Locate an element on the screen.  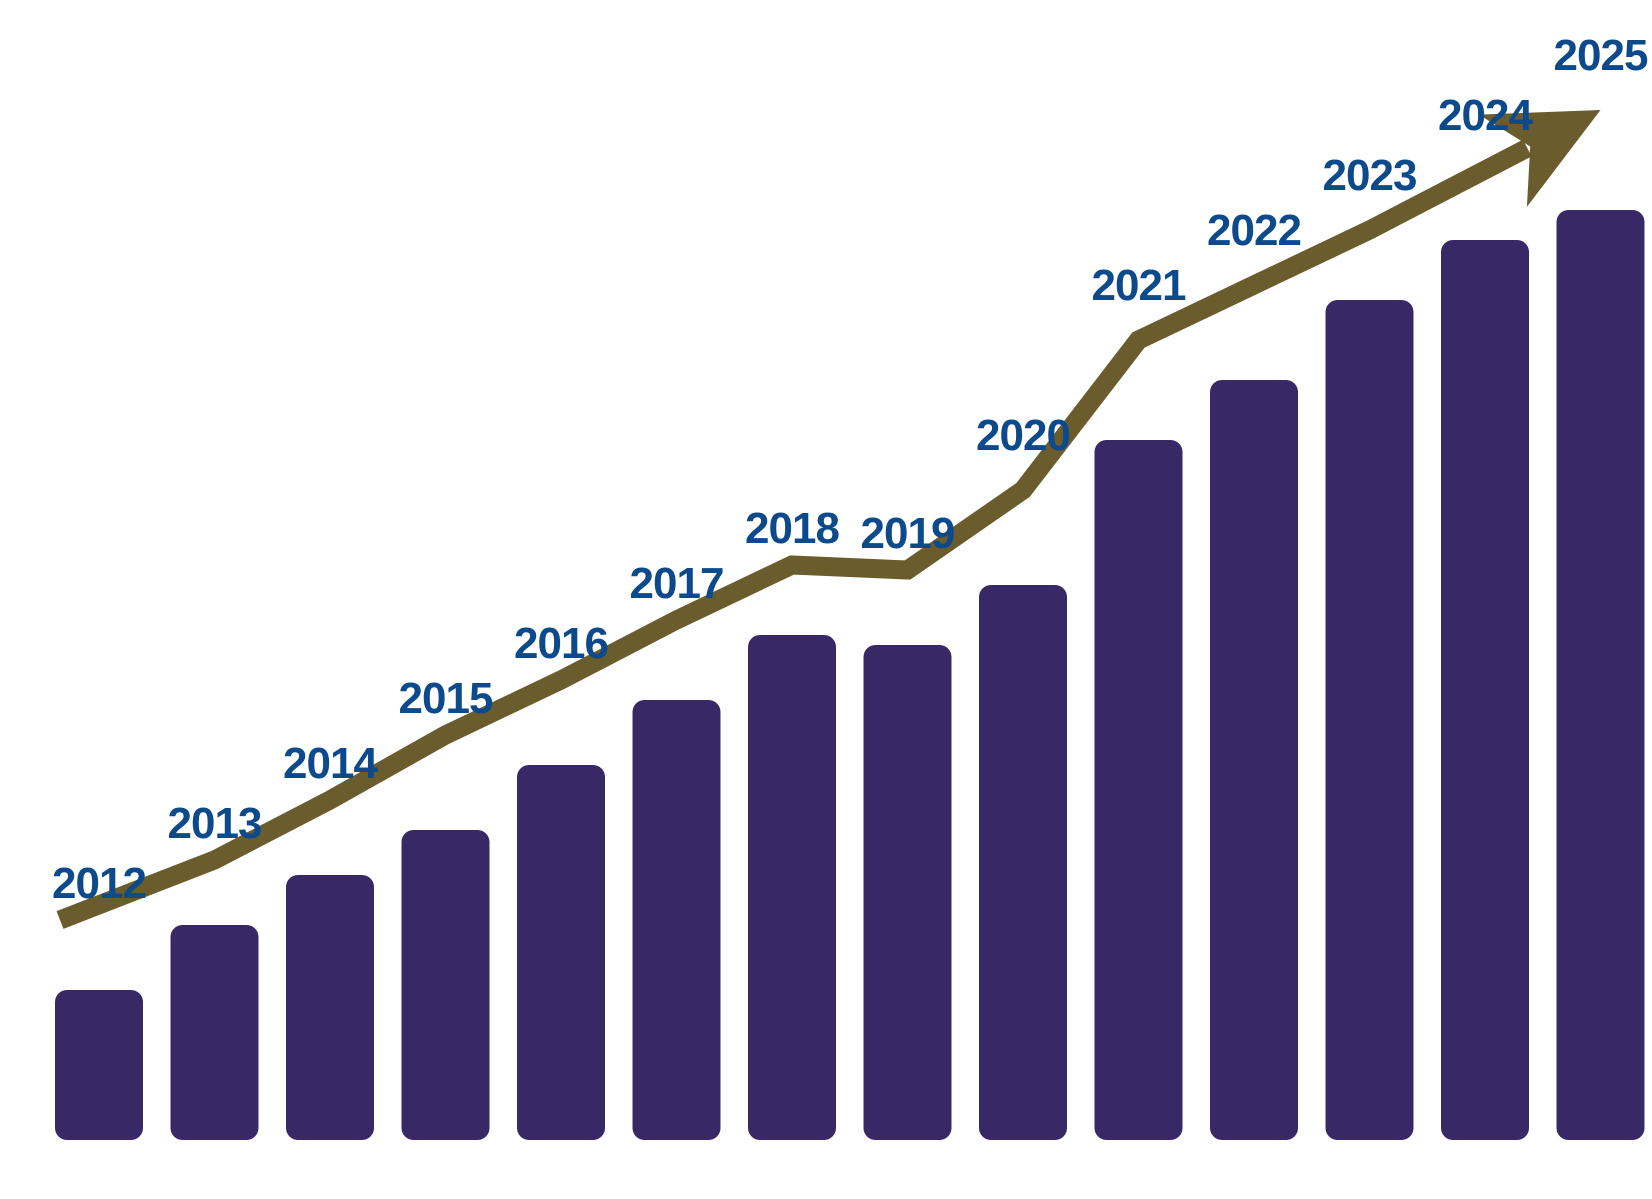
bar-2016 is located at coordinates (561, 952).